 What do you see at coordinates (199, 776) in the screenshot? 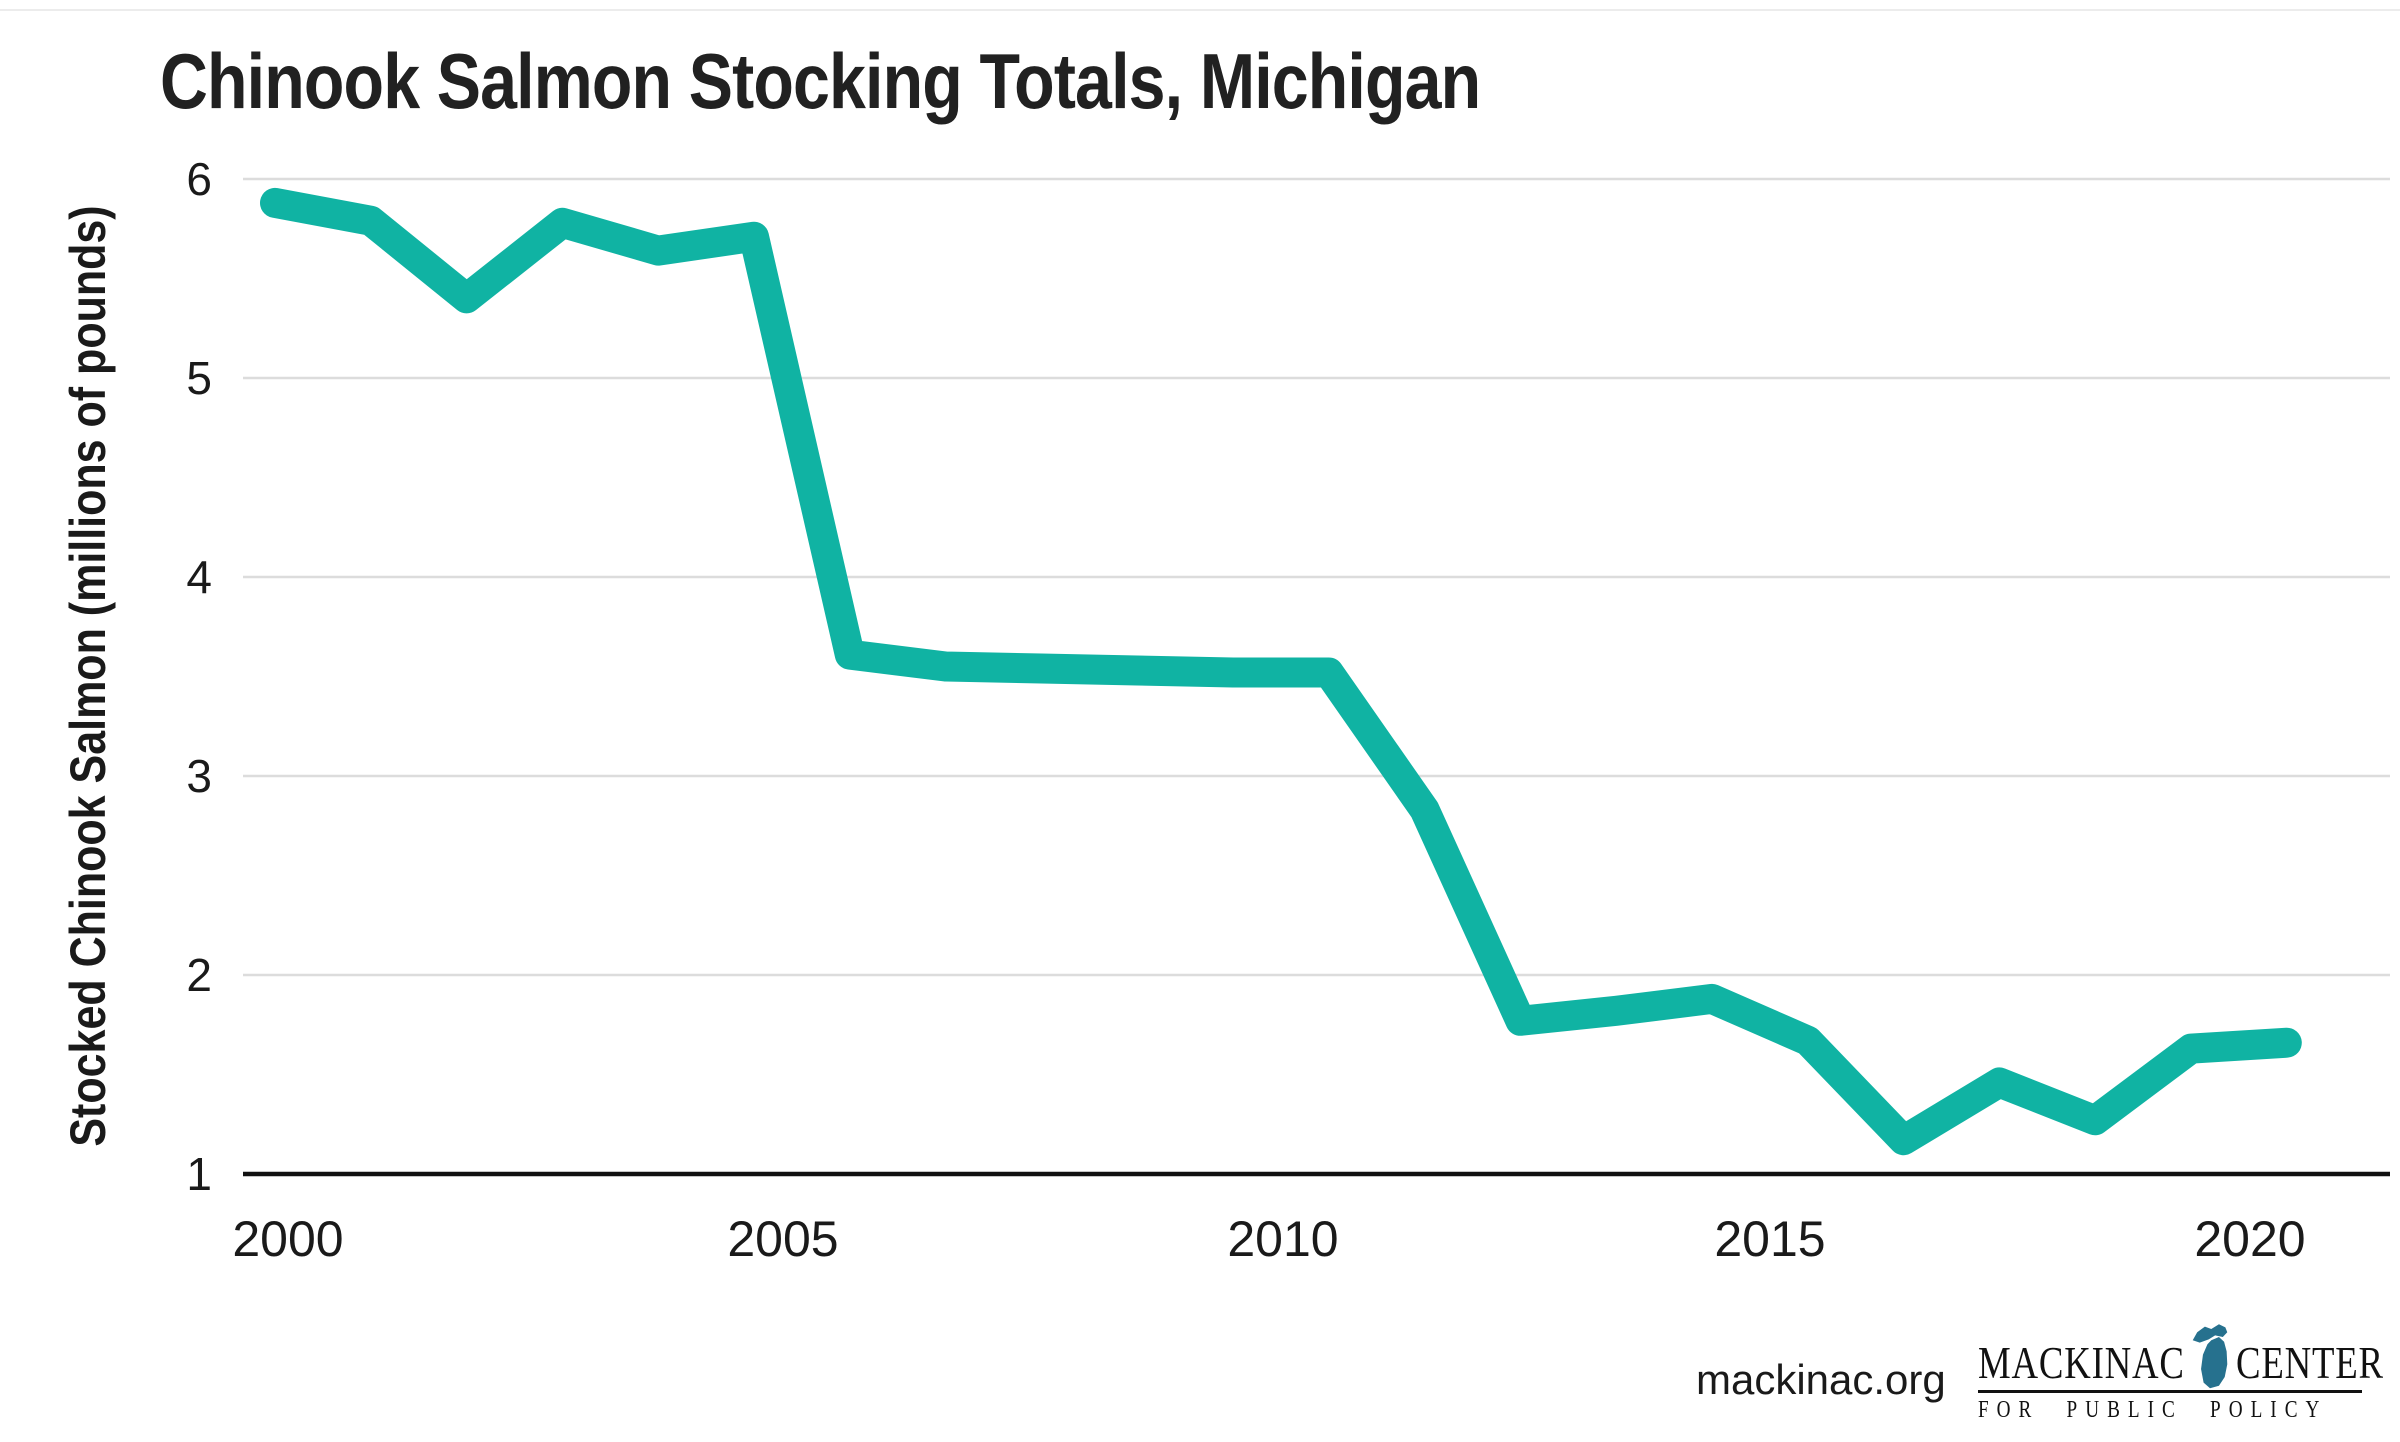
I see `y-tick-label: 3` at bounding box center [199, 776].